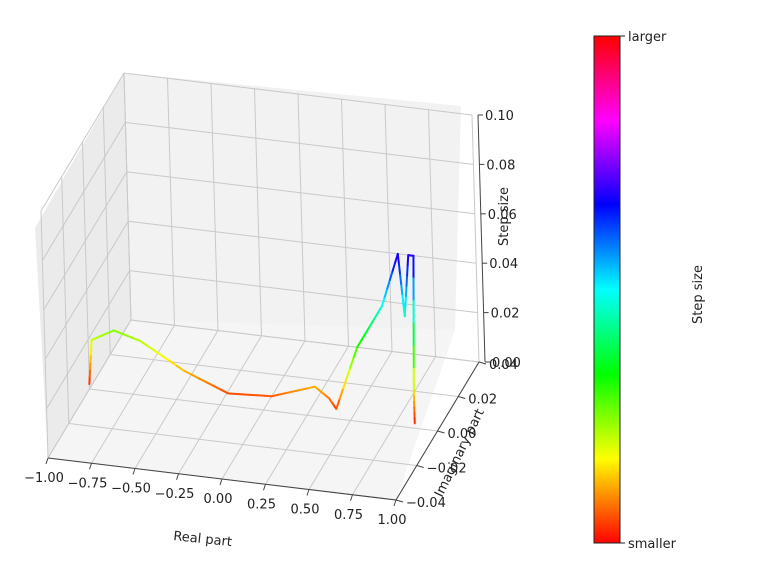  I want to click on x-tick-label: 0.25, so click(261, 504).